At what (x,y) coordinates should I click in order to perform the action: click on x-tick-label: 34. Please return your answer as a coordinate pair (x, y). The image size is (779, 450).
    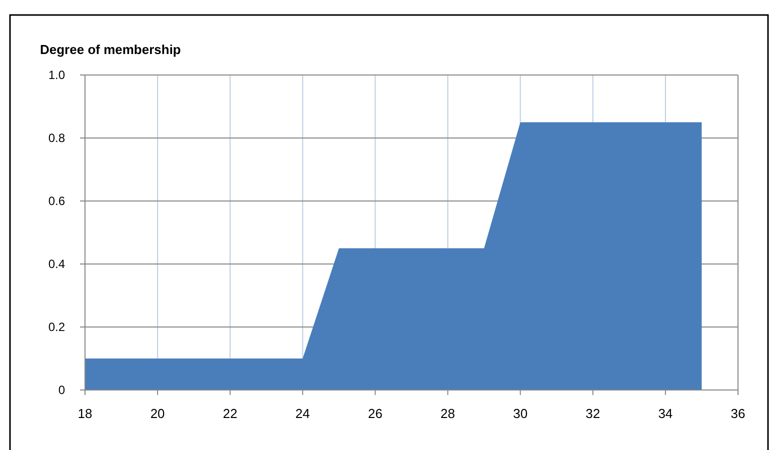
    Looking at the image, I should click on (665, 413).